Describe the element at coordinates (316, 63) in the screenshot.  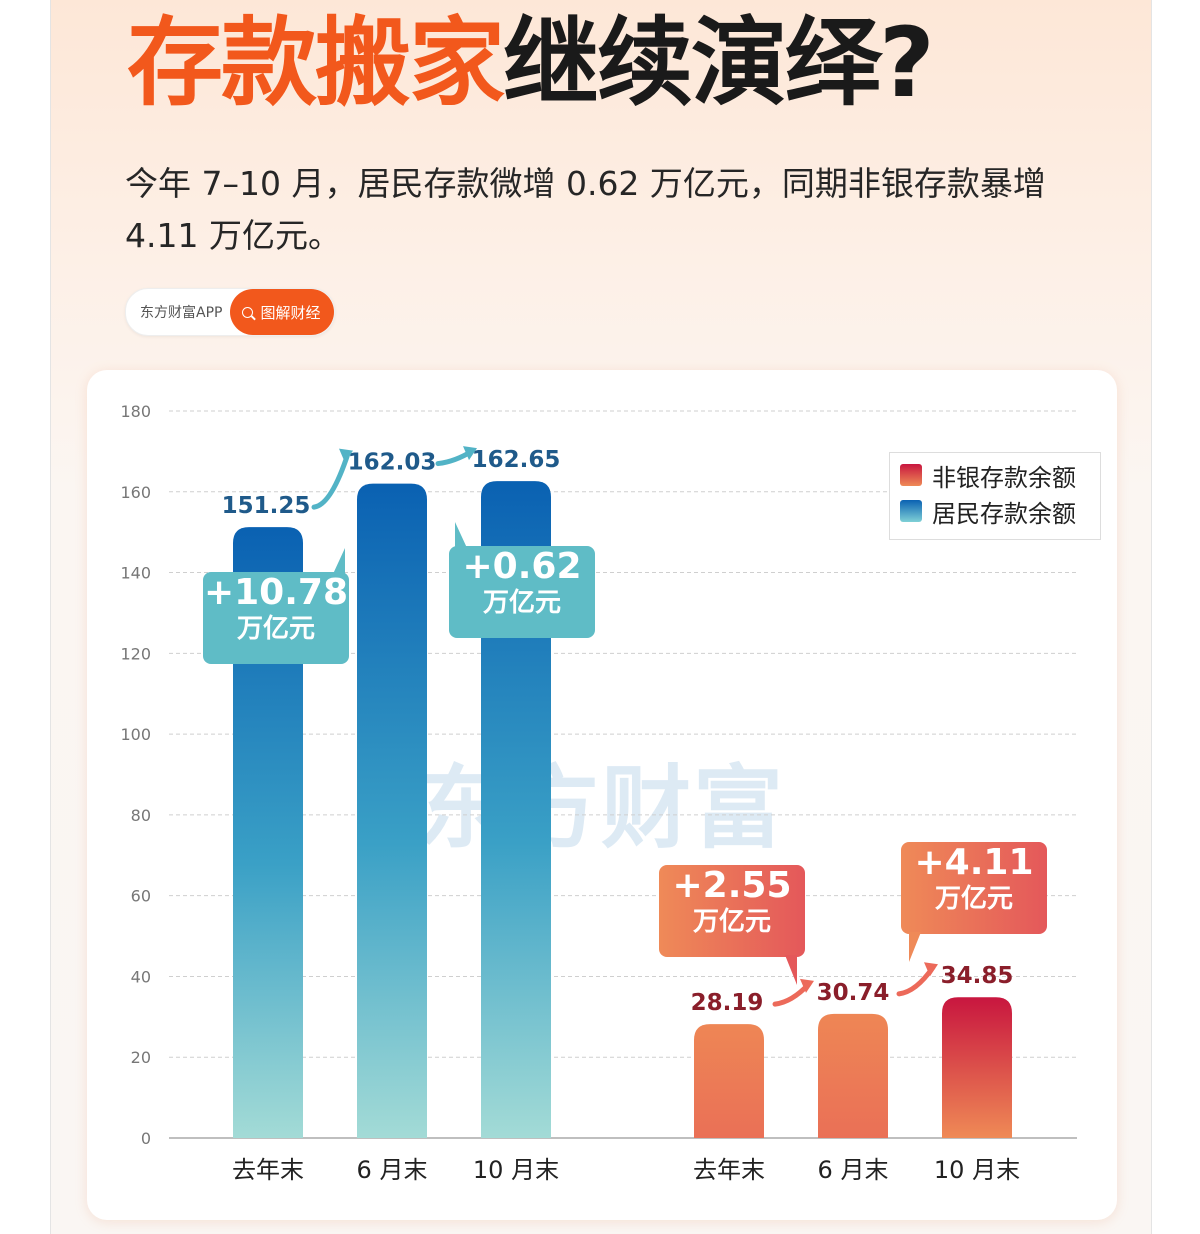
I see `title-highlight: 存款搬家` at that location.